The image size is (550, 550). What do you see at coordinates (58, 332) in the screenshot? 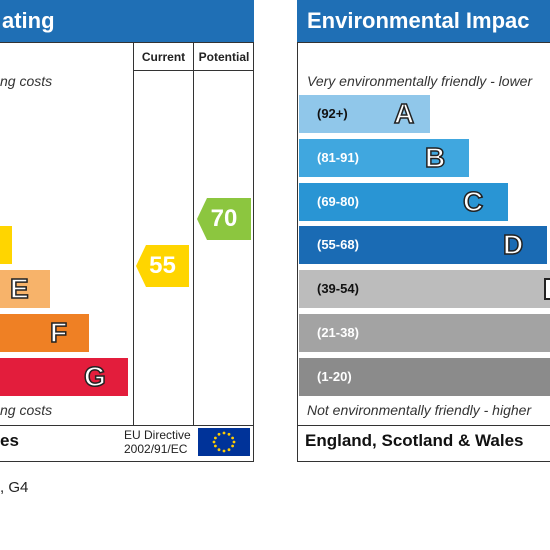
I see `rating-letter-f: F` at bounding box center [58, 332].